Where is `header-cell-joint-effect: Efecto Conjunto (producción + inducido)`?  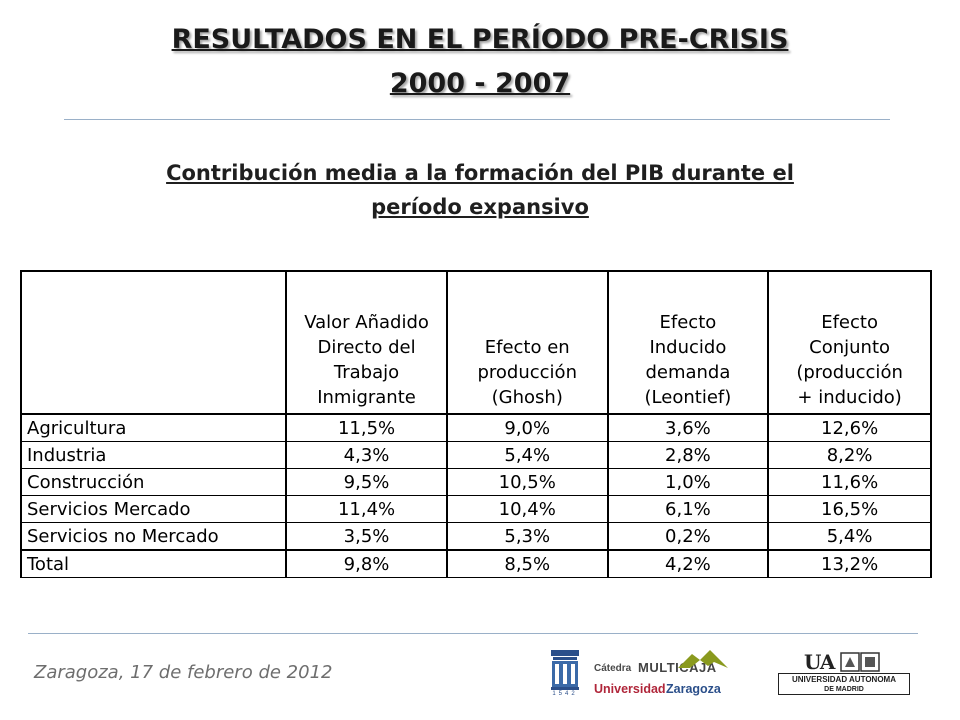
header-cell-joint-effect: Efecto Conjunto (producción + inducido) is located at coordinates (849, 342).